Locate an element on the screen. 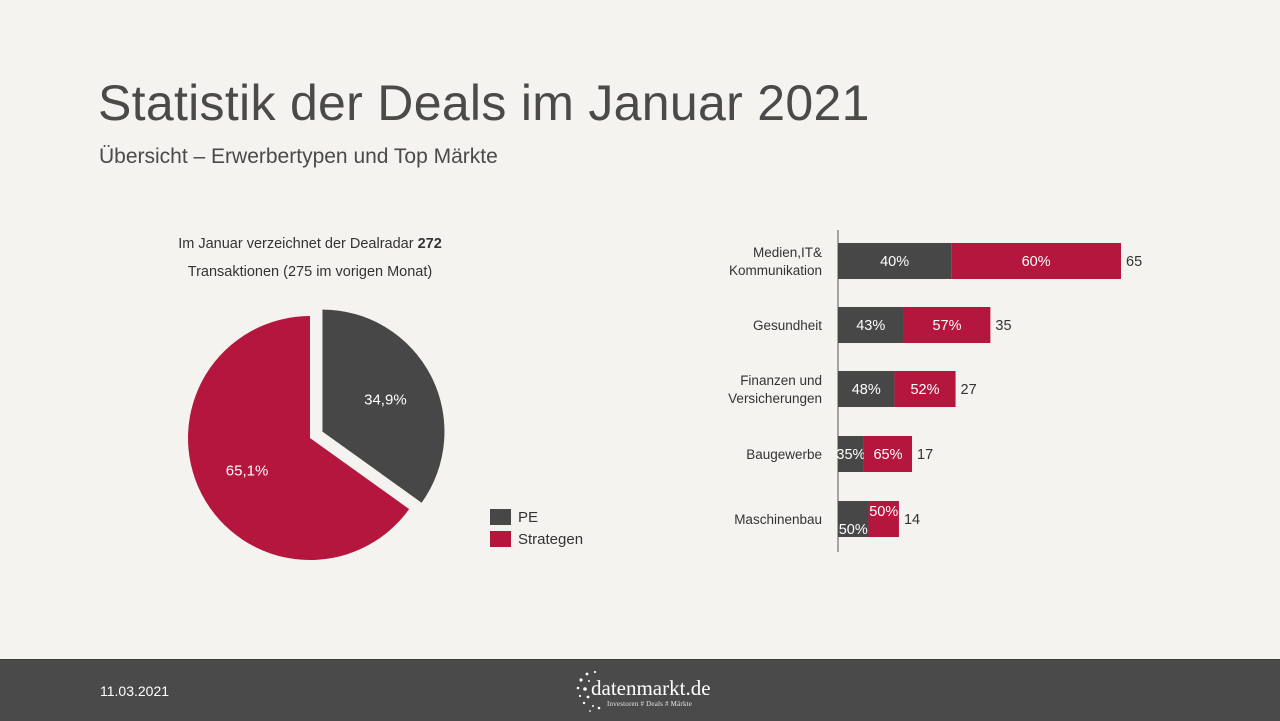 Image resolution: width=1280 pixels, height=721 pixels. logo-tagline: Investoren # Deals # Märkte is located at coordinates (650, 704).